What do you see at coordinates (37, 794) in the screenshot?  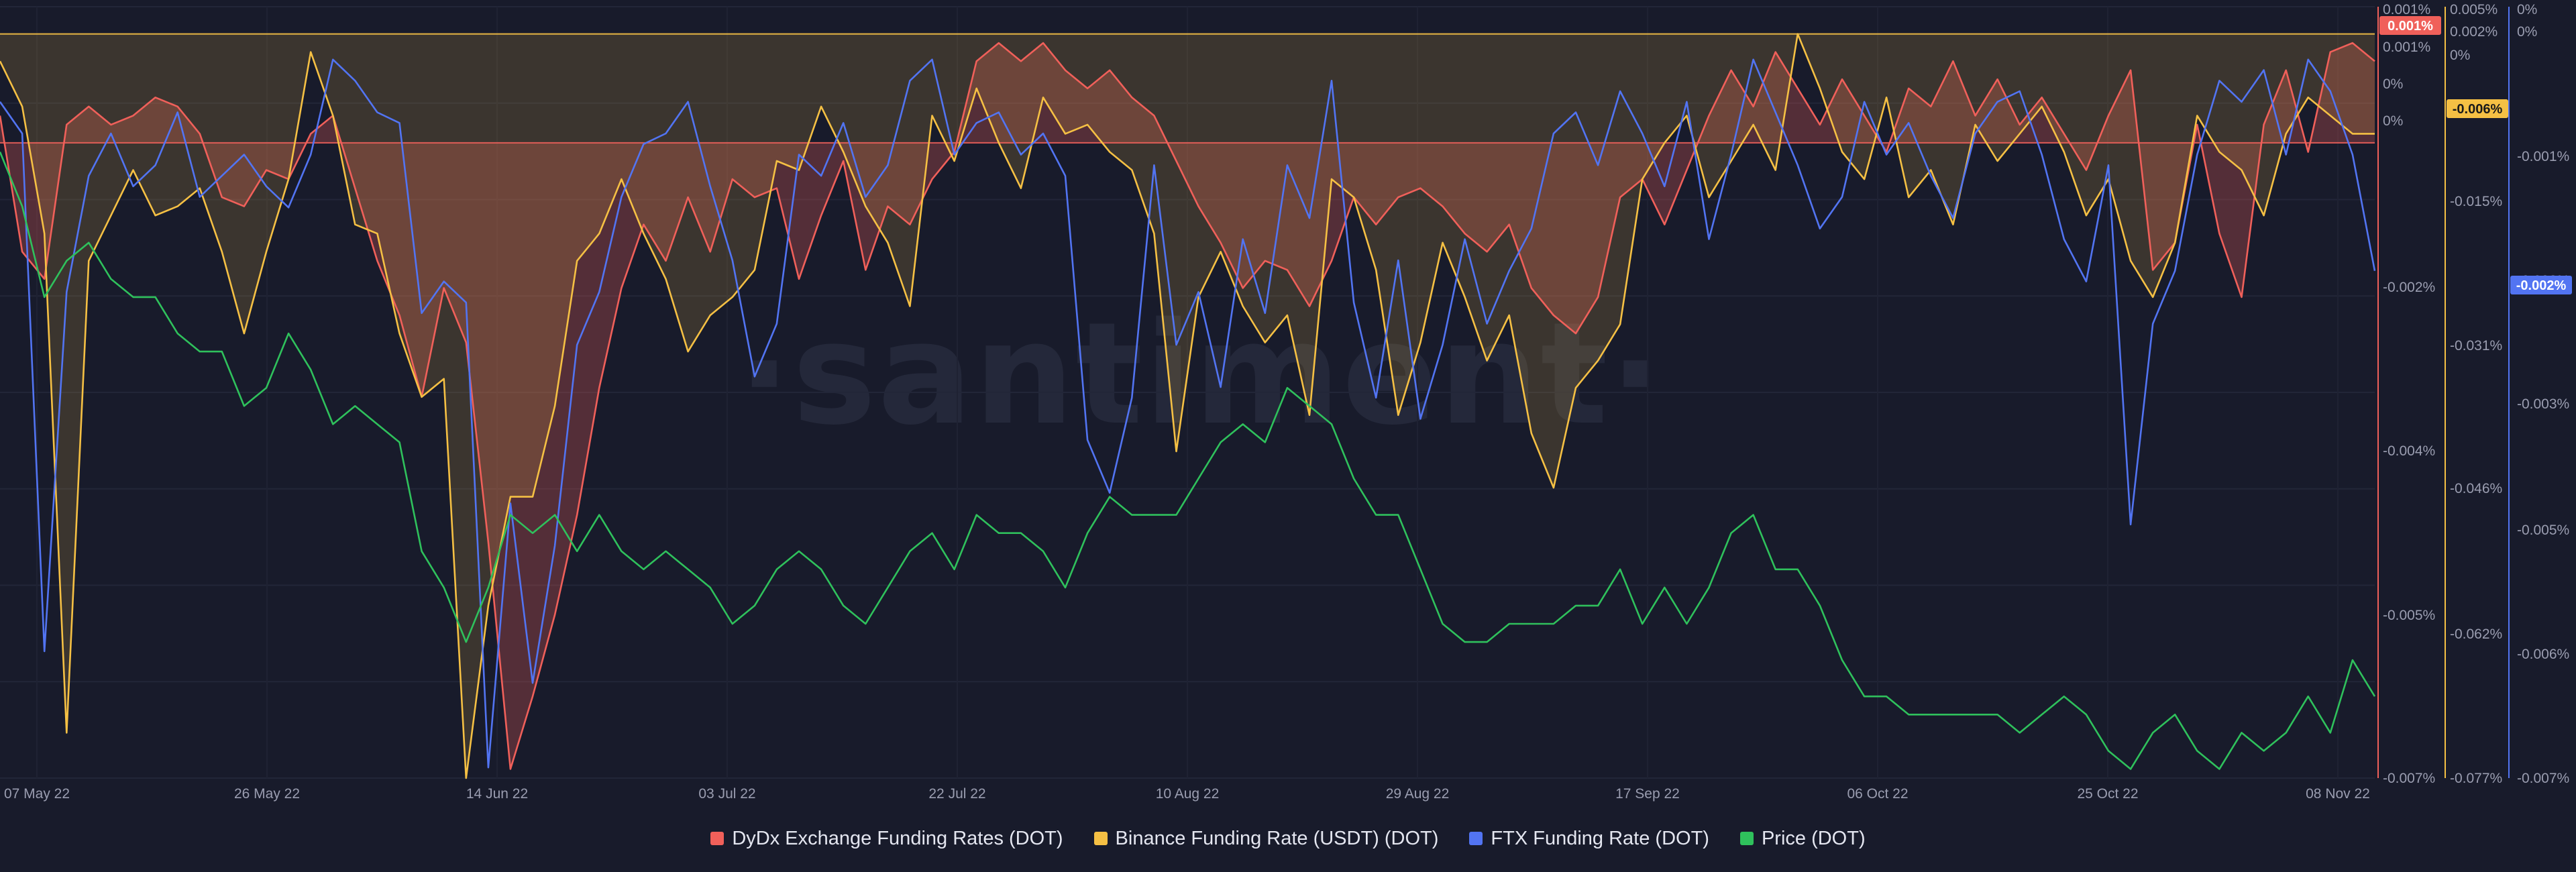 I see `x-tick-label: 07 May 22` at bounding box center [37, 794].